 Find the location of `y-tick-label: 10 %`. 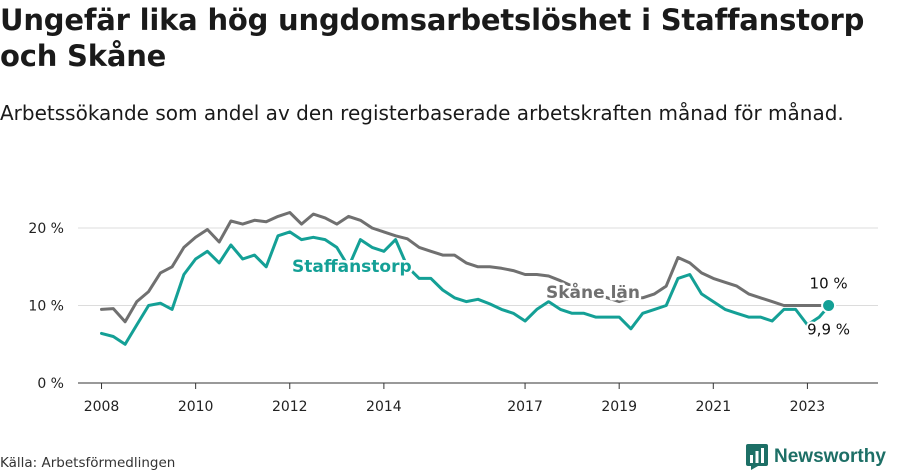

y-tick-label: 10 % is located at coordinates (46, 307).